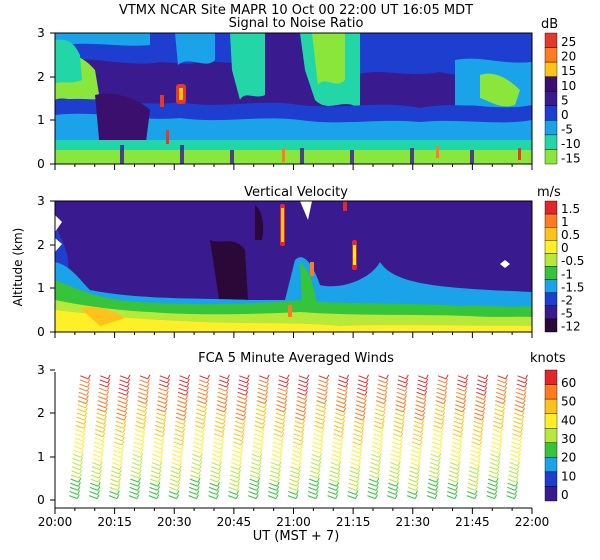 The height and width of the screenshot is (560, 600). I want to click on snr-x-ticks, so click(293, 167).